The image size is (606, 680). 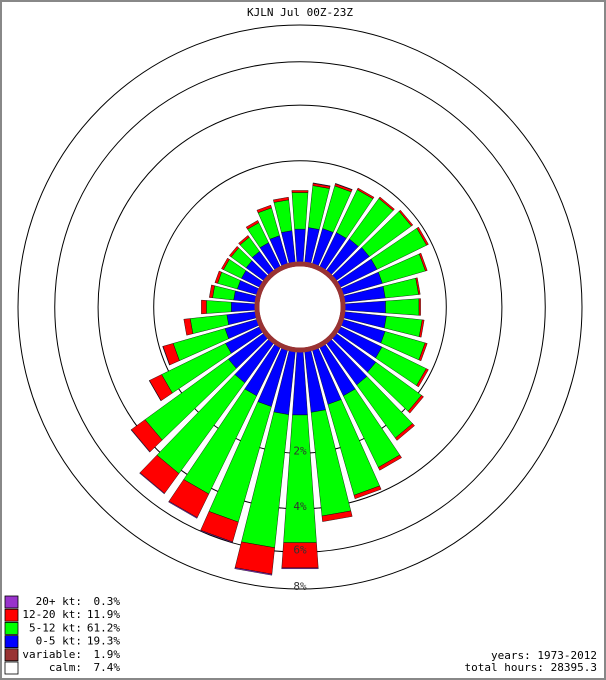 What do you see at coordinates (107, 601) in the screenshot?
I see `legend-value: 0.3%` at bounding box center [107, 601].